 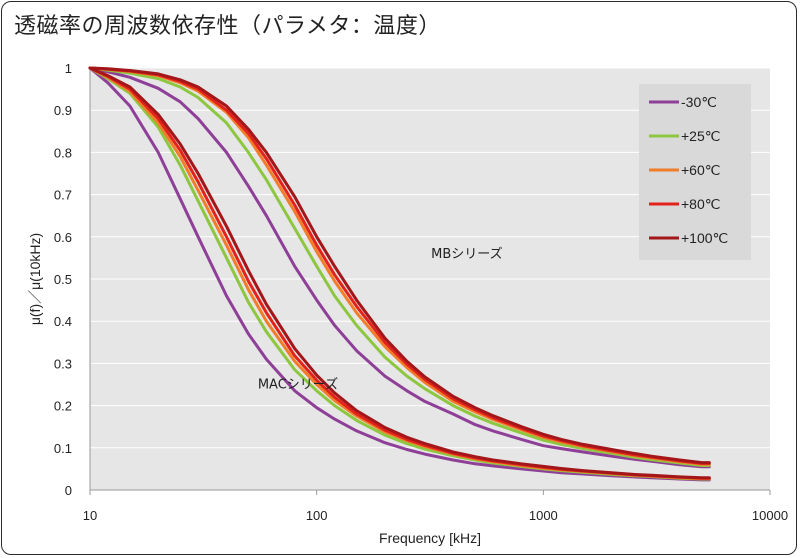 I want to click on y-tick-label: 0.5, so click(x=63, y=279).